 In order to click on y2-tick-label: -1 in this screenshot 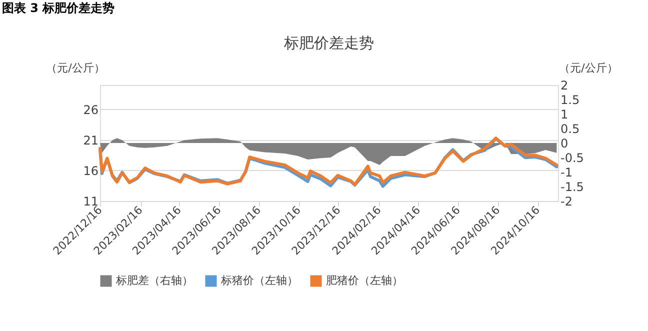, I will do `click(566, 173)`.